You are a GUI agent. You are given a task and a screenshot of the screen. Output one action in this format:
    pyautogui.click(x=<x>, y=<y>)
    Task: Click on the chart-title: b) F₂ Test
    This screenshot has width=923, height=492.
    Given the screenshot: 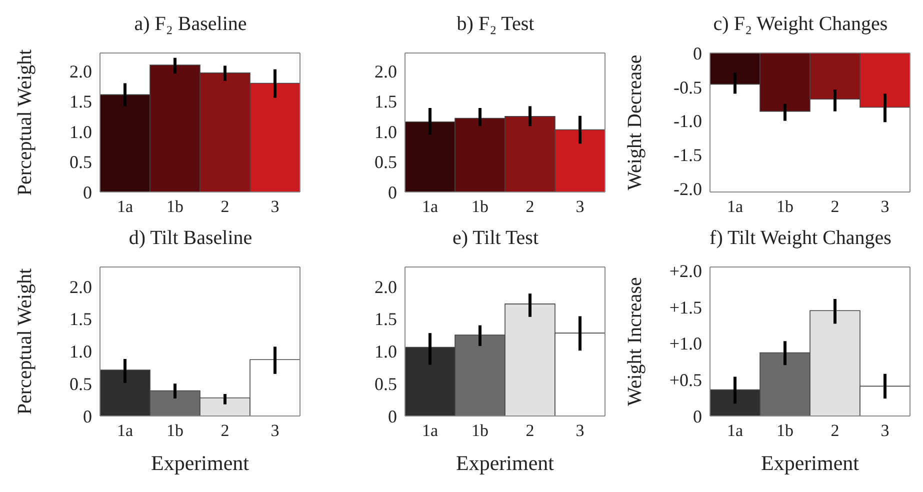 What is the action you would take?
    pyautogui.click(x=496, y=24)
    